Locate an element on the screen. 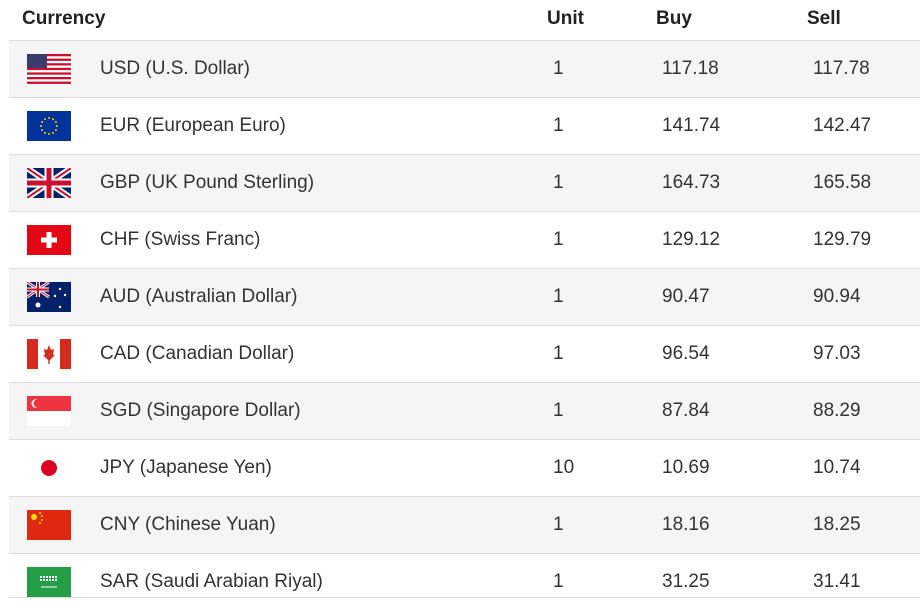 Image resolution: width=920 pixels, height=610 pixels. currency-name: CNY (Chinese Yuan) is located at coordinates (188, 524).